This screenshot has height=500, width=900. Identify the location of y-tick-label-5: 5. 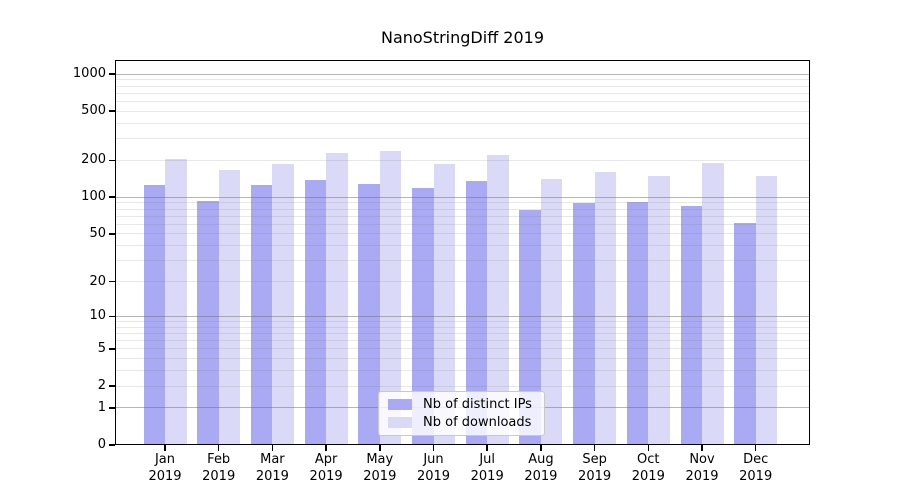
(101, 348).